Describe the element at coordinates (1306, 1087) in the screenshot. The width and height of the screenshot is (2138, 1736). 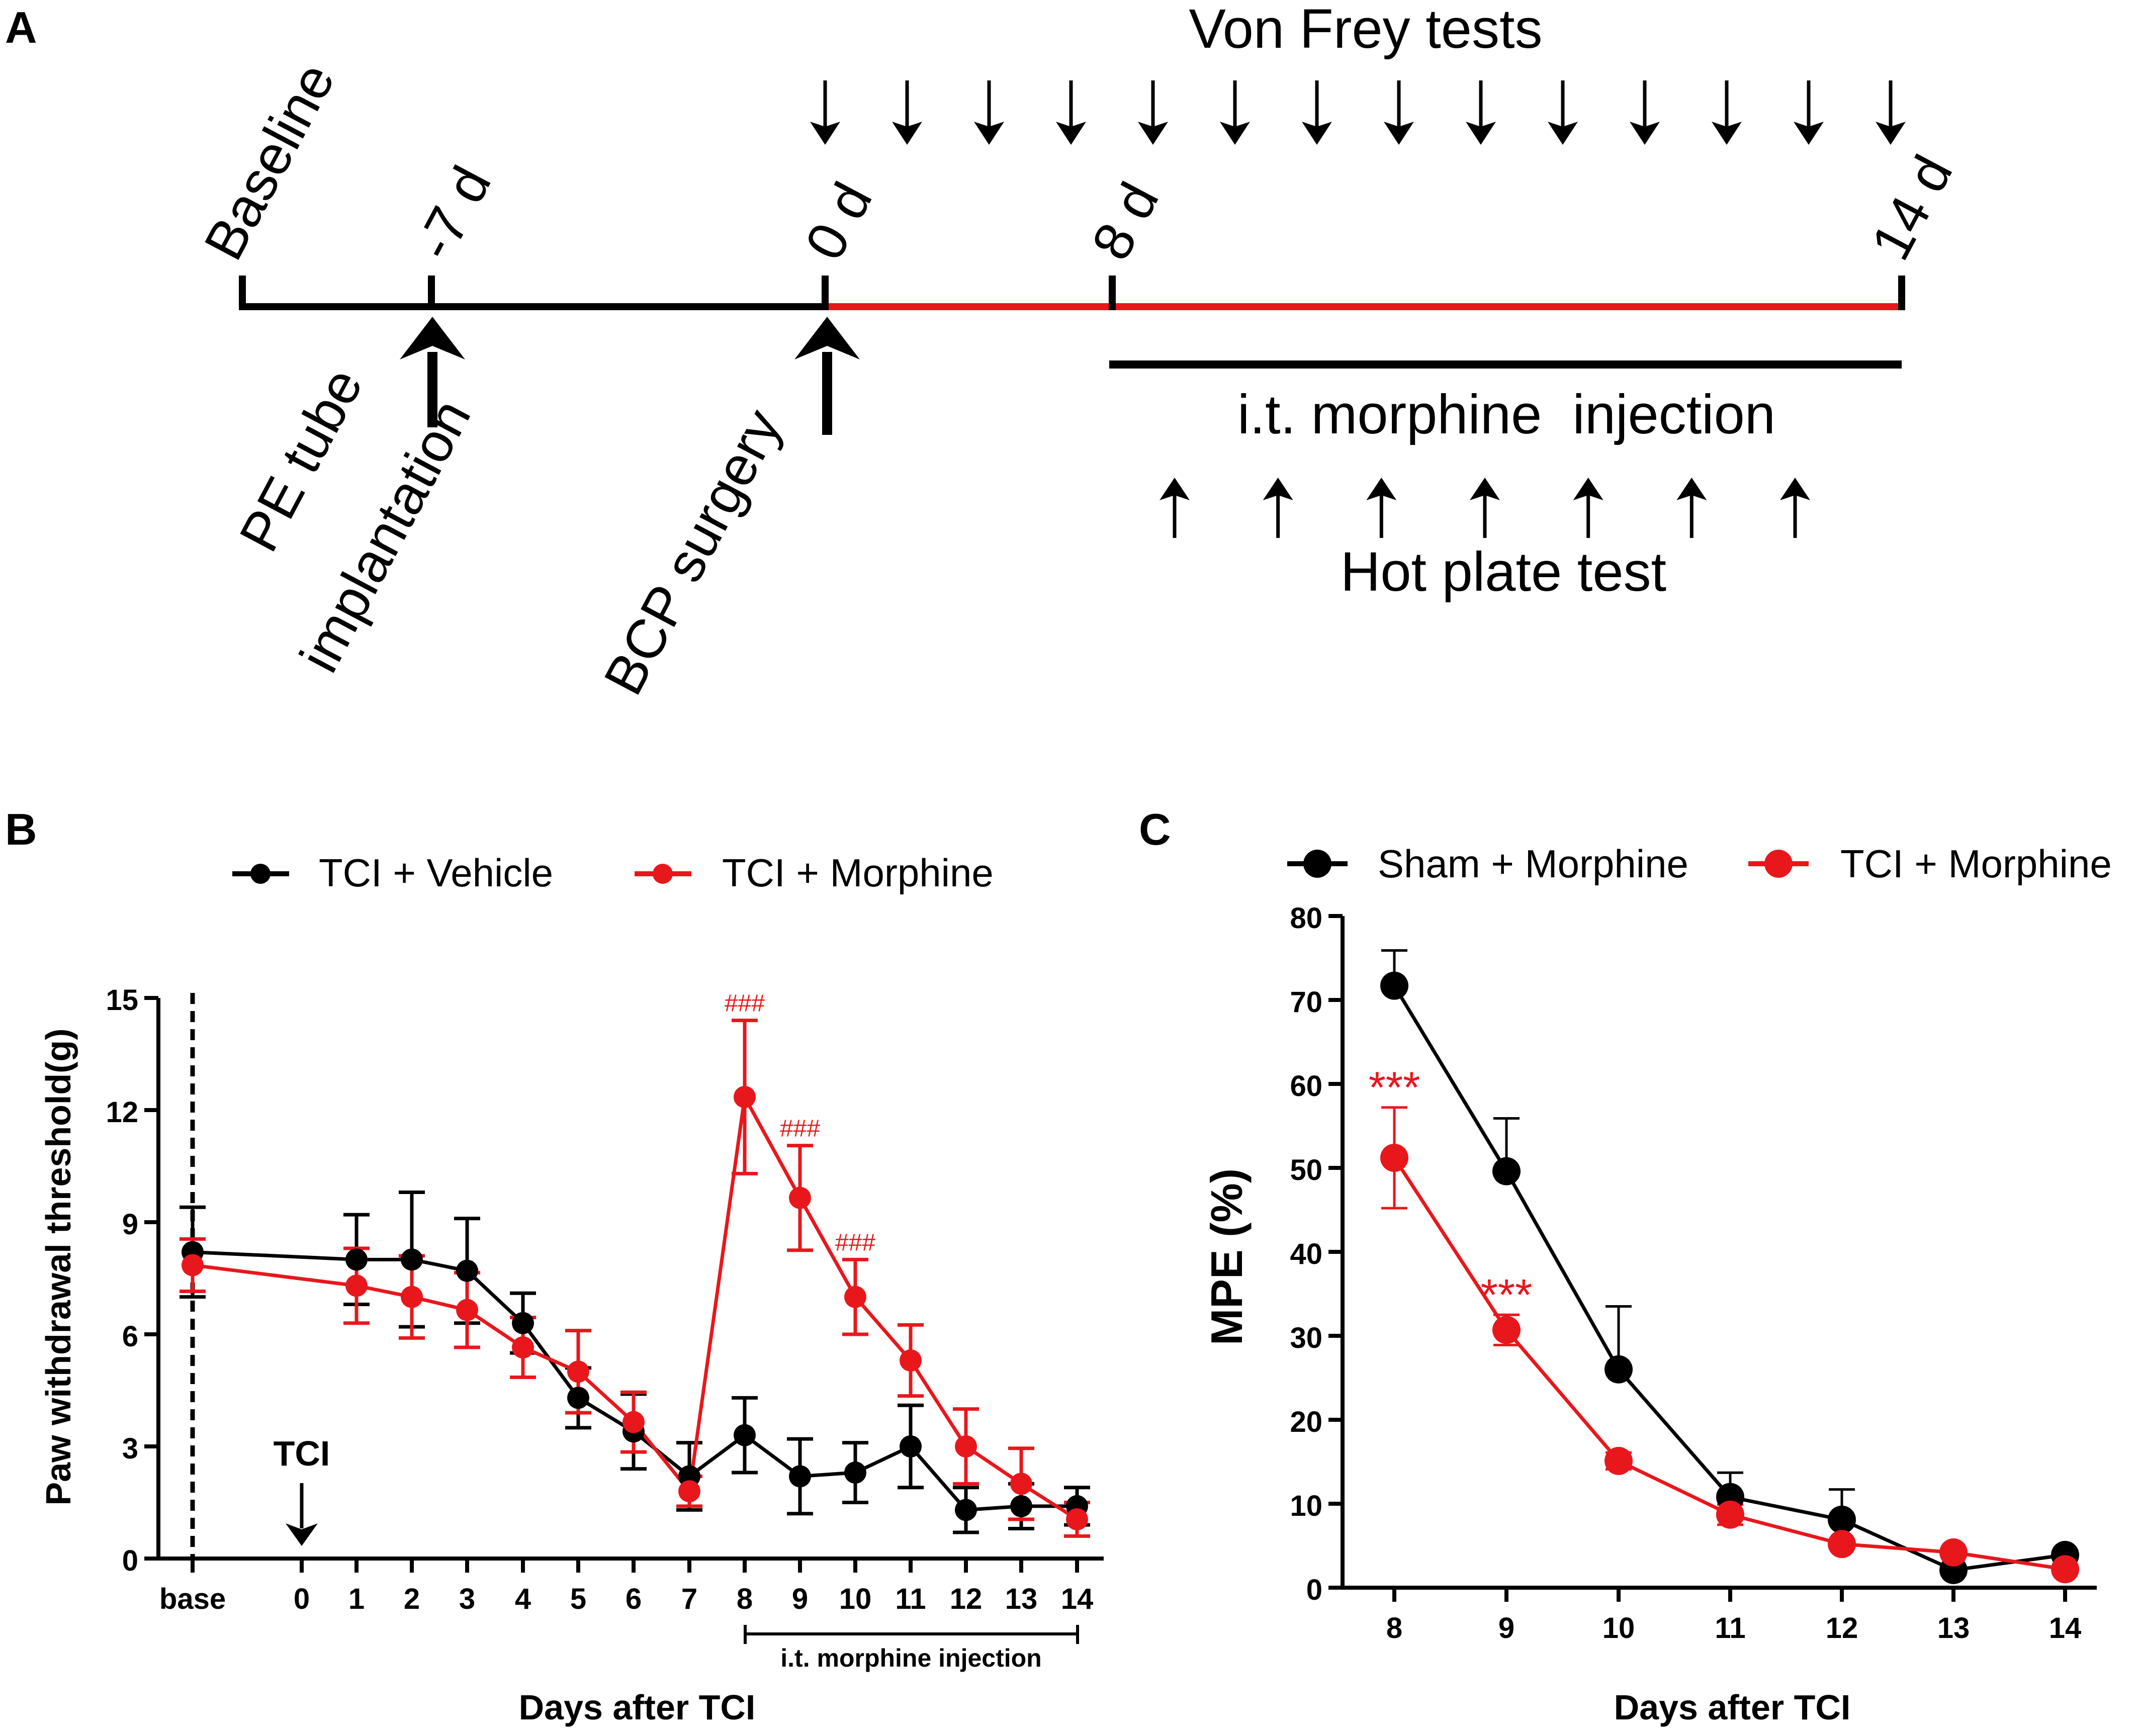
I see `y-tick-label: 60` at that location.